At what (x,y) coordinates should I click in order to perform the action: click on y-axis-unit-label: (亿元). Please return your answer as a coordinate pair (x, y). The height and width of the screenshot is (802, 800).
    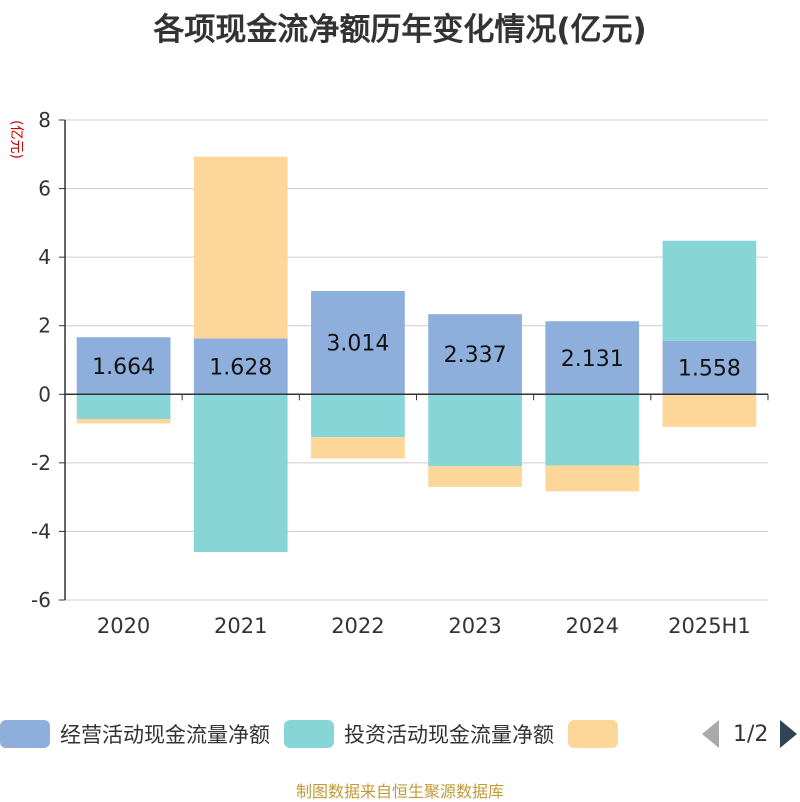
    Looking at the image, I should click on (16, 139).